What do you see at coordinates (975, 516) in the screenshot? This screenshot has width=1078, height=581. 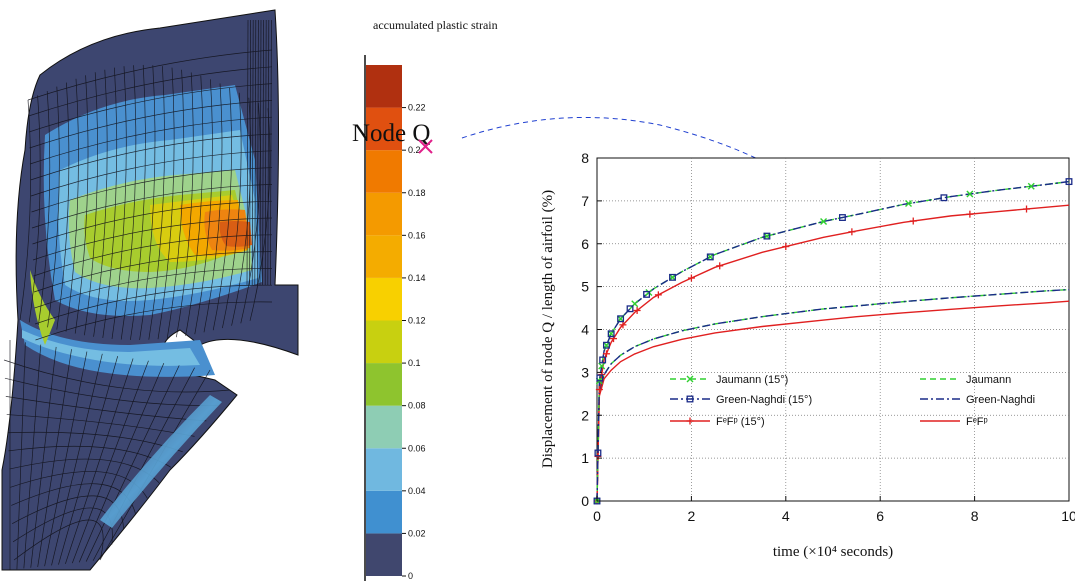 I see `x-tick-label: 8` at bounding box center [975, 516].